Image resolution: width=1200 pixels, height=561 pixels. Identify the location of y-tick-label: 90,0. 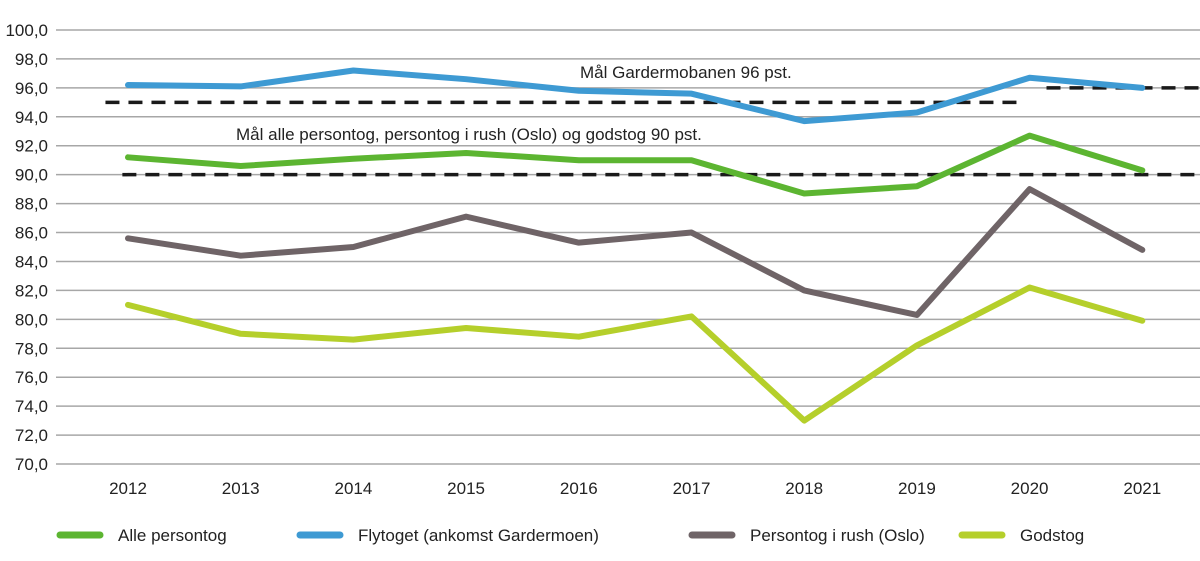
(31, 175).